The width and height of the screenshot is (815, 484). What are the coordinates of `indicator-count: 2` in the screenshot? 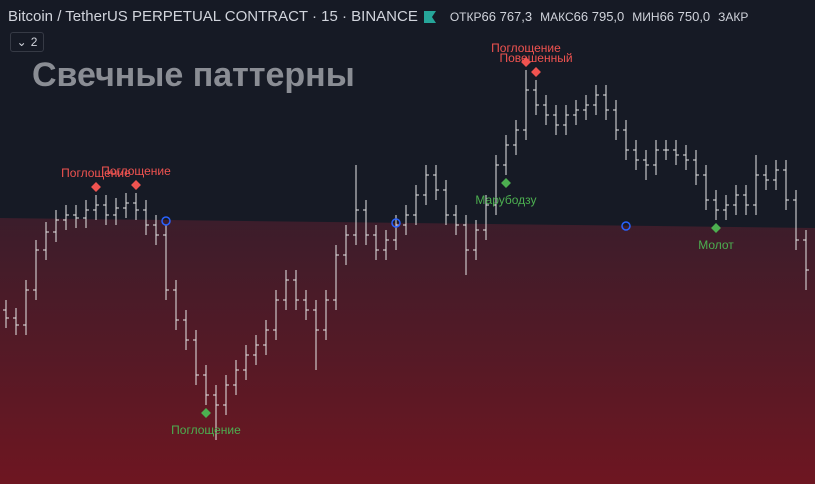 It's located at (34, 42).